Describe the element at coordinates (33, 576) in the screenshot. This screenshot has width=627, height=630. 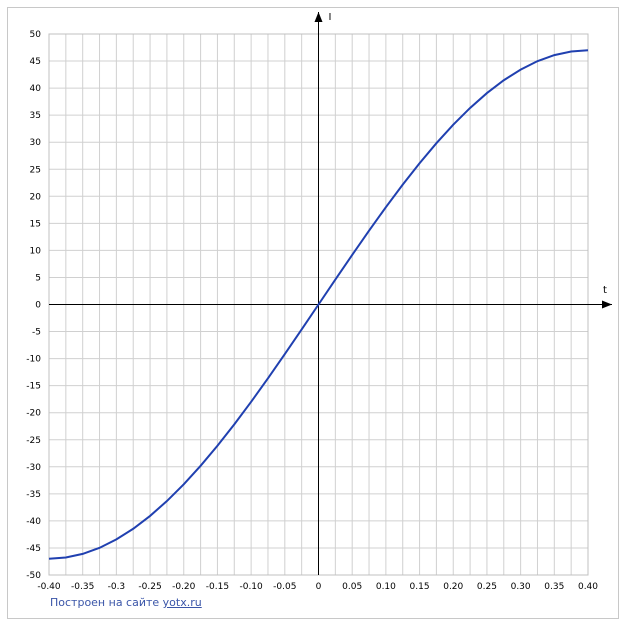
I see `y-tick-label: -50` at that location.